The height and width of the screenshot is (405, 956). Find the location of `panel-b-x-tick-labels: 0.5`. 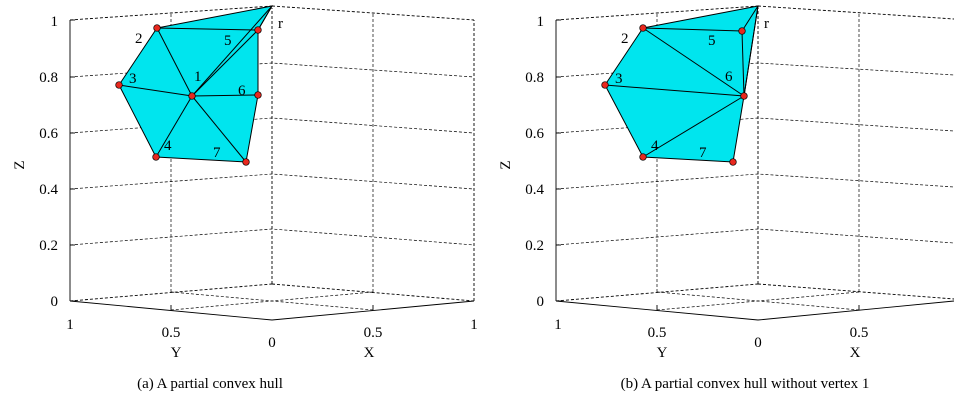

panel-b-x-tick-labels: 0.5 is located at coordinates (859, 333).